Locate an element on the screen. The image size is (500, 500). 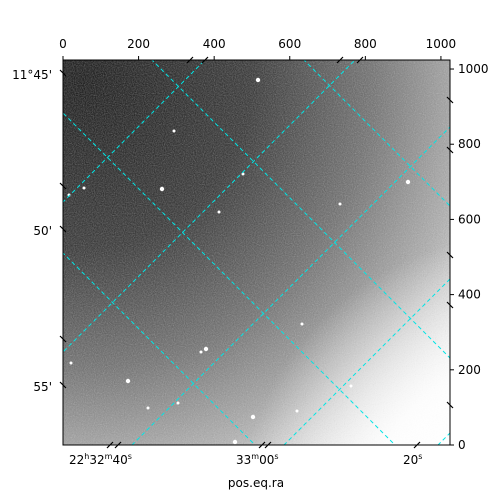
top-tick-label: 0 is located at coordinates (63, 44).